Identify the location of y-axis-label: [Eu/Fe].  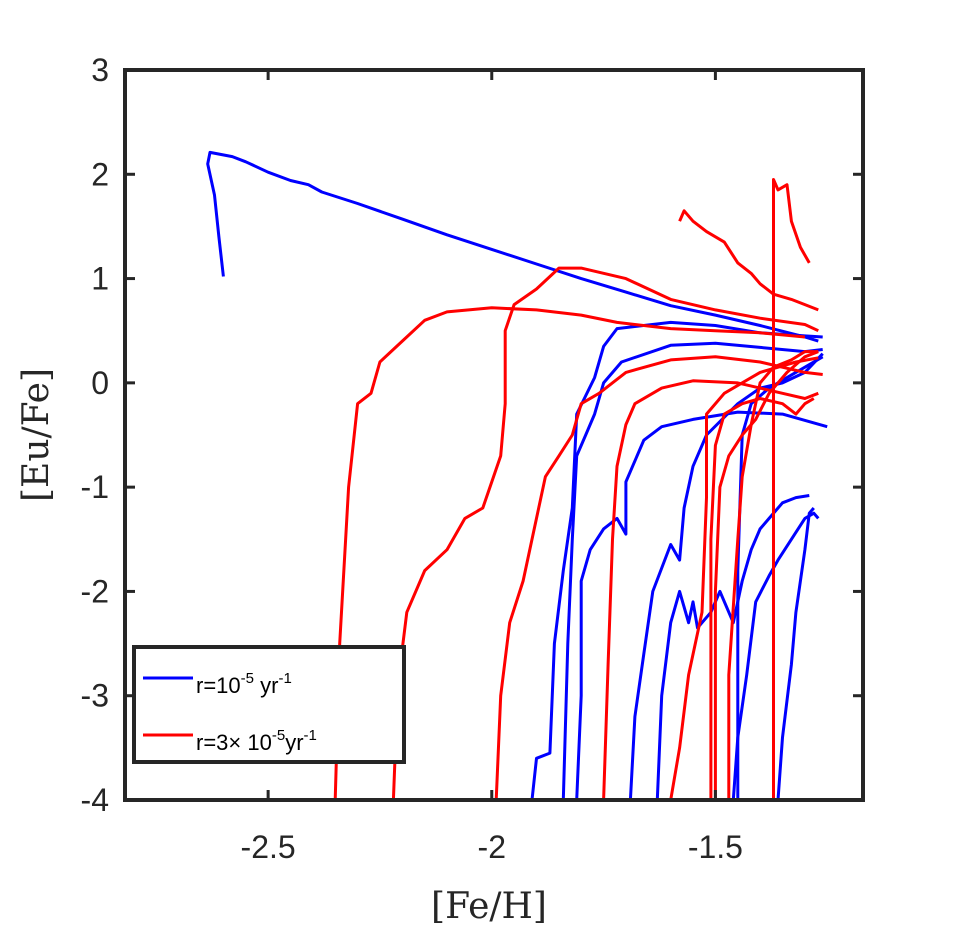
(36, 435).